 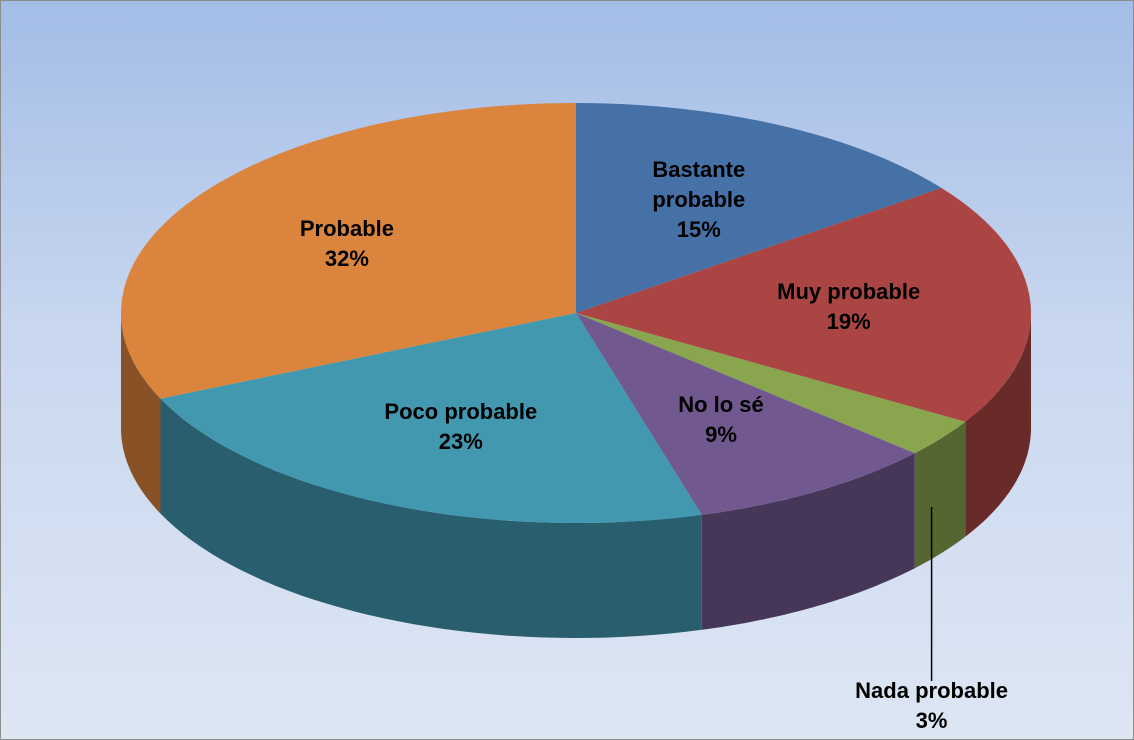 I want to click on value-label: 15%, so click(x=698, y=230).